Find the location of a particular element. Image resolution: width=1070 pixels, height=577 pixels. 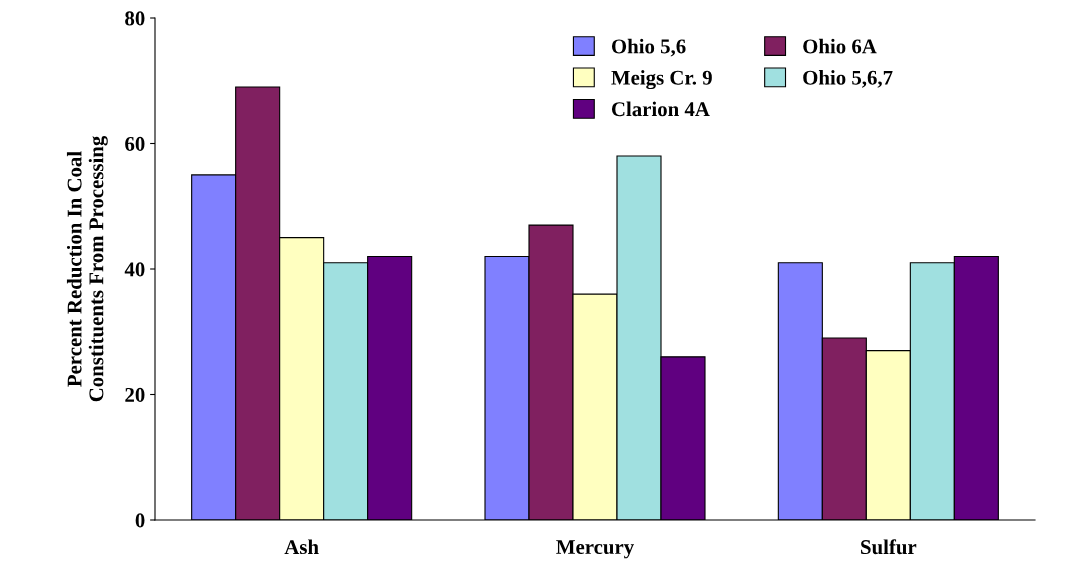

x-tick-label: Mercury is located at coordinates (595, 549).